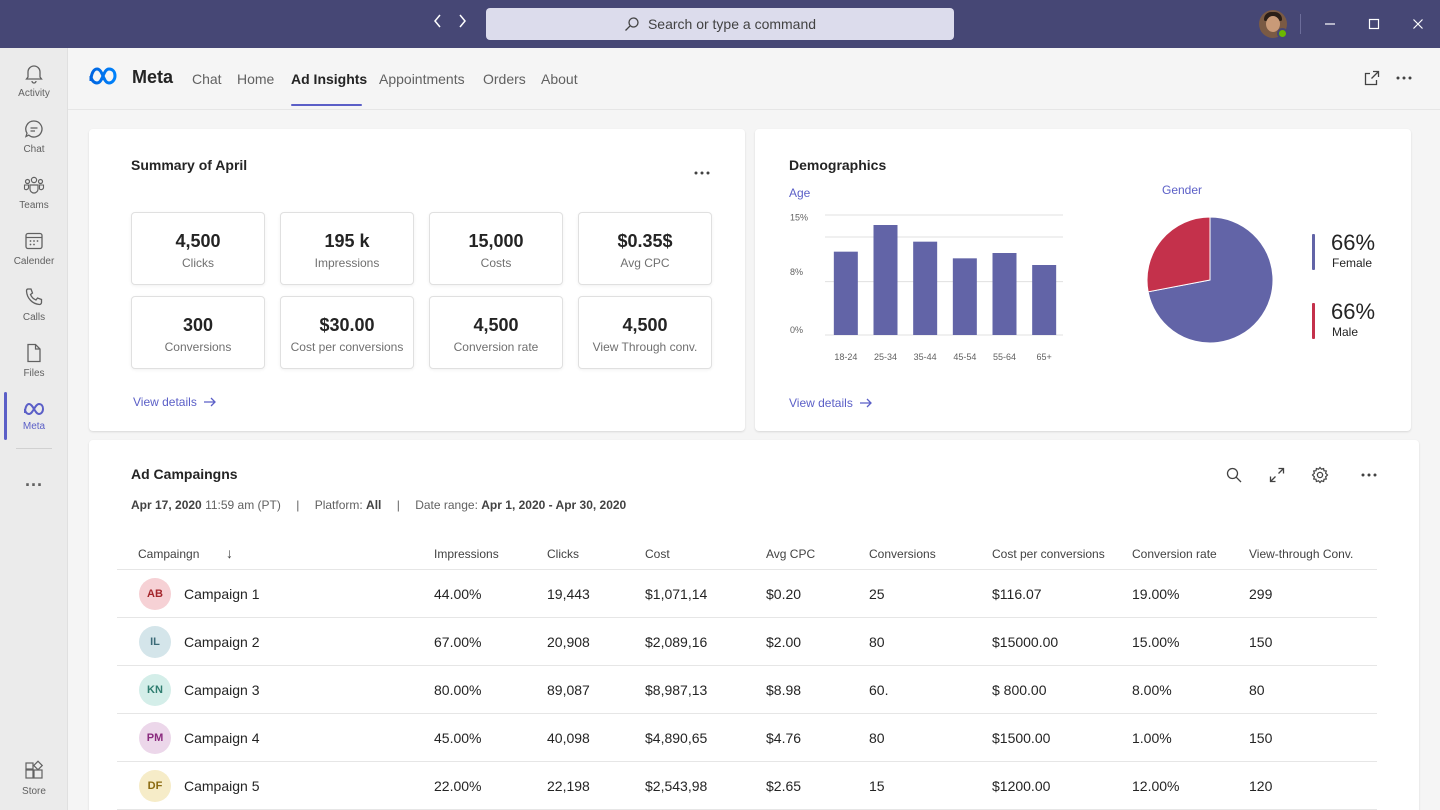 The height and width of the screenshot is (810, 1440). I want to click on rail-label: Calls, so click(34, 317).